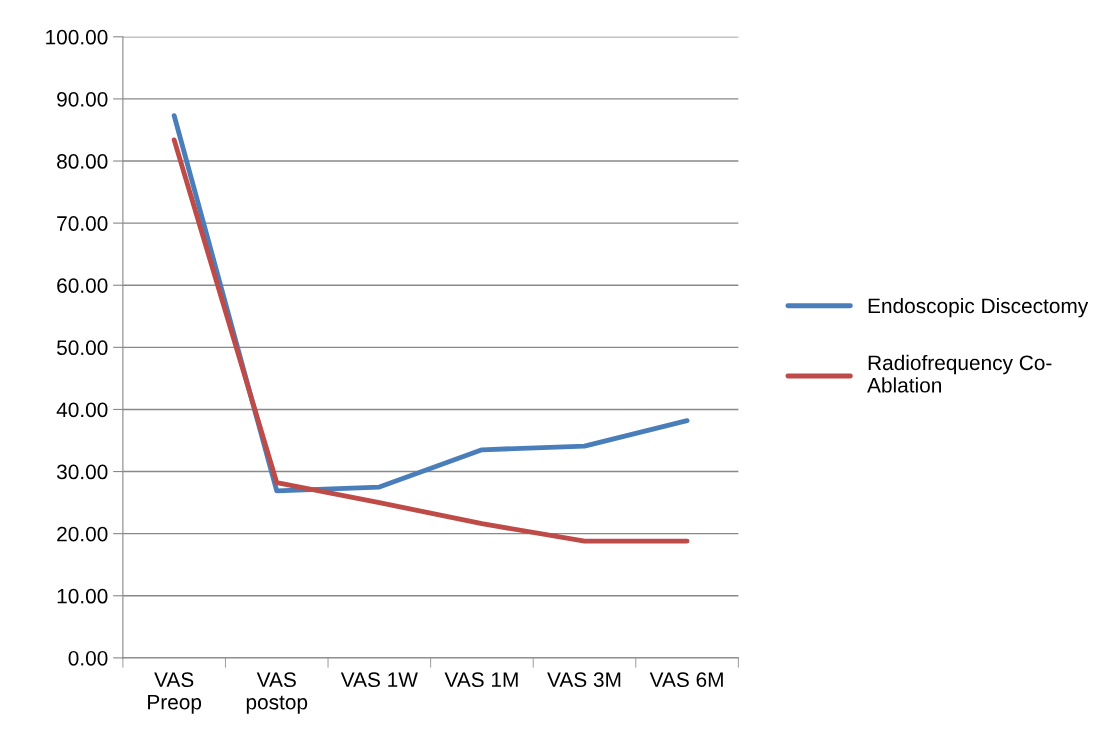 This screenshot has height=751, width=1107. What do you see at coordinates (959, 373) in the screenshot?
I see `legend-label: Radiofrequency Co- Ablation` at bounding box center [959, 373].